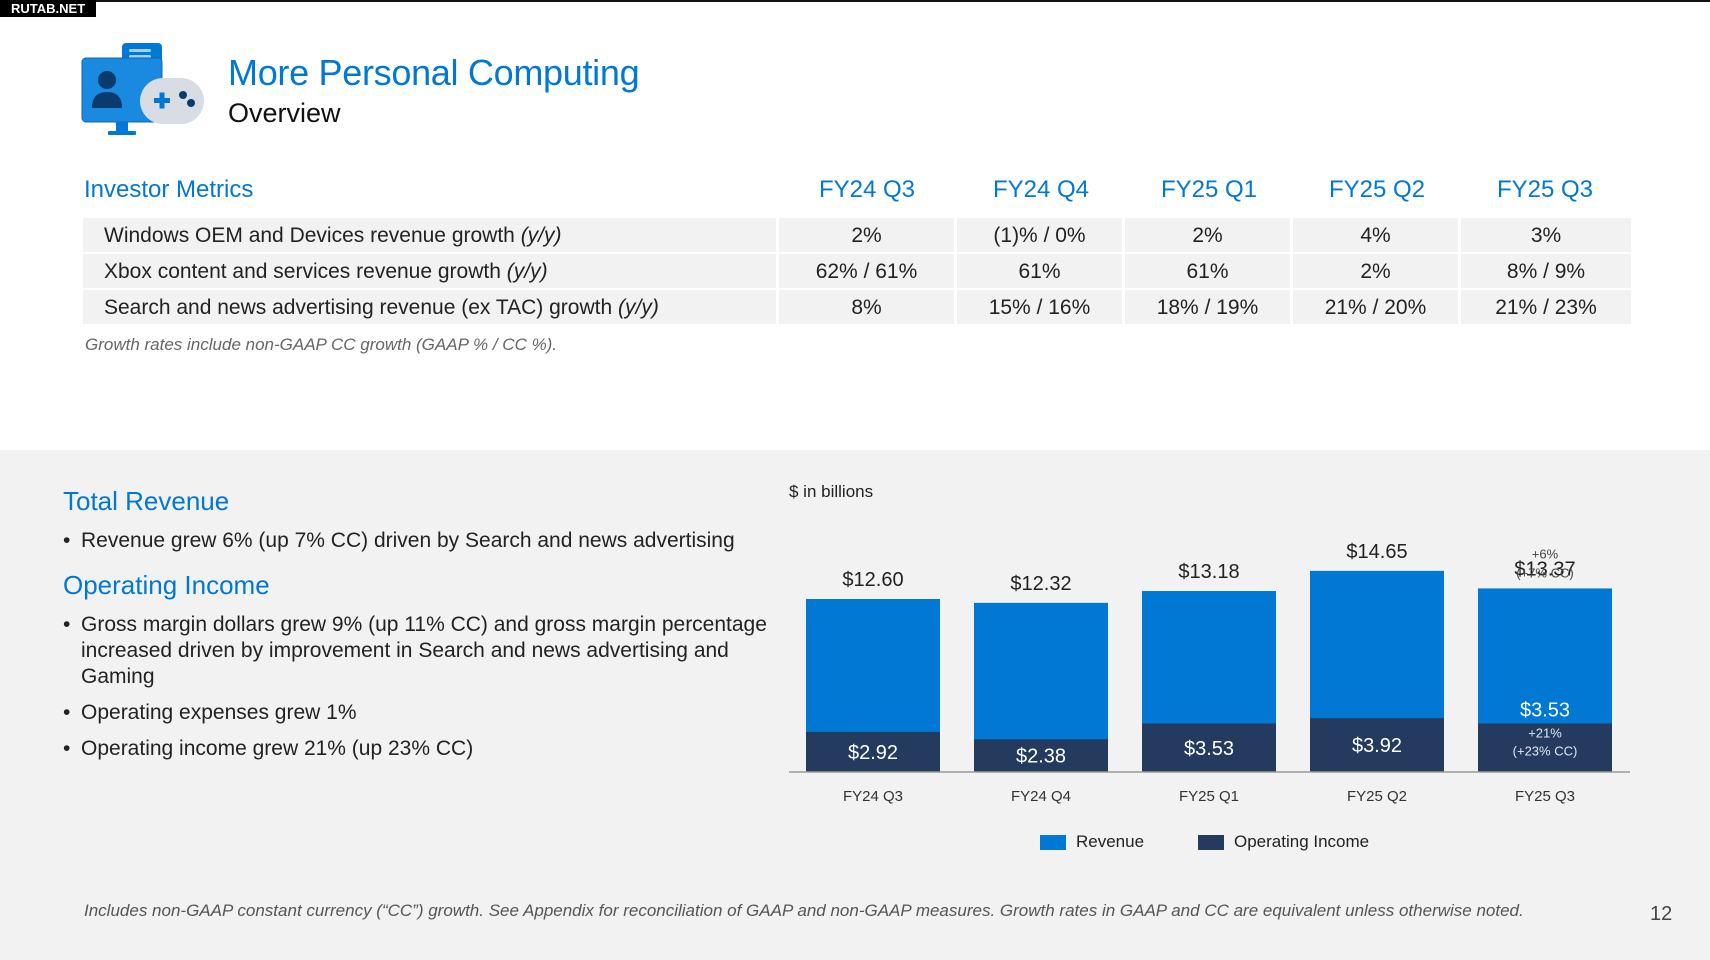 Image resolution: width=1710 pixels, height=960 pixels. What do you see at coordinates (1546, 271) in the screenshot?
I see `table-cell: 8% / 9%` at bounding box center [1546, 271].